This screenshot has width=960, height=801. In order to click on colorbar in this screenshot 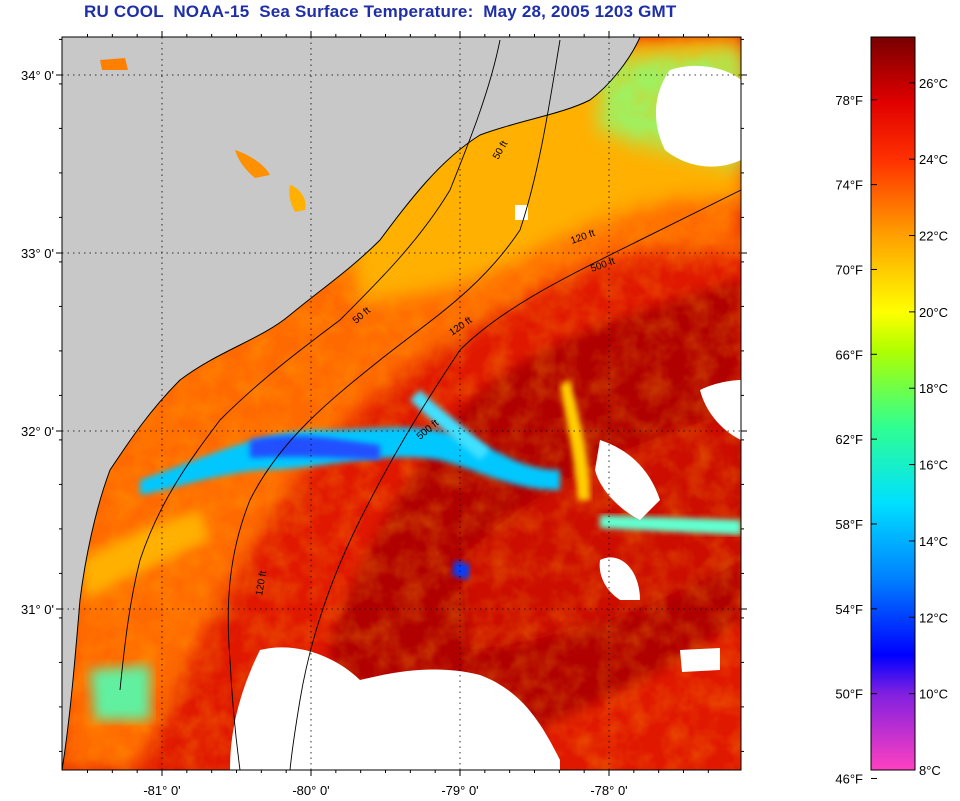, I will do `click(893, 403)`.